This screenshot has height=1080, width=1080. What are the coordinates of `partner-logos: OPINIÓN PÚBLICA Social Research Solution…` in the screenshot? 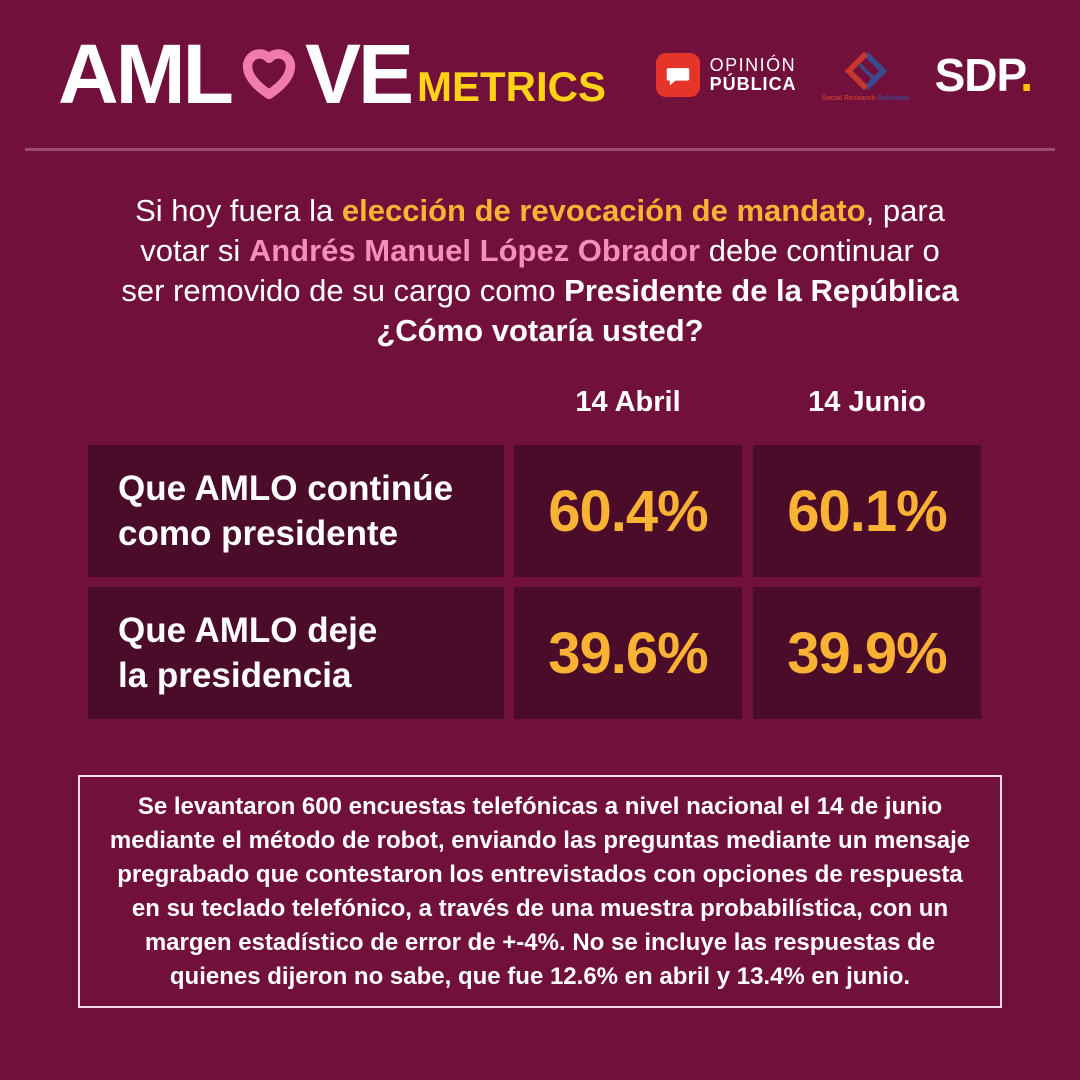 It's located at (844, 75).